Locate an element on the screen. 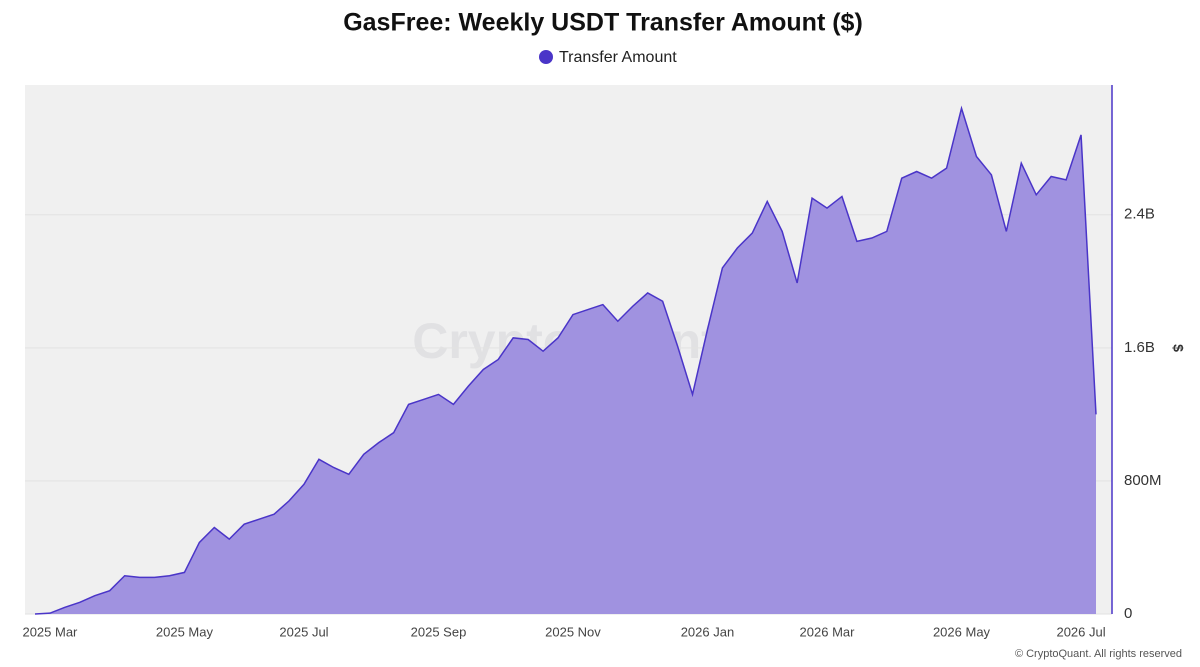 Image resolution: width=1200 pixels, height=667 pixels. y-tick-label: 800M is located at coordinates (1143, 480).